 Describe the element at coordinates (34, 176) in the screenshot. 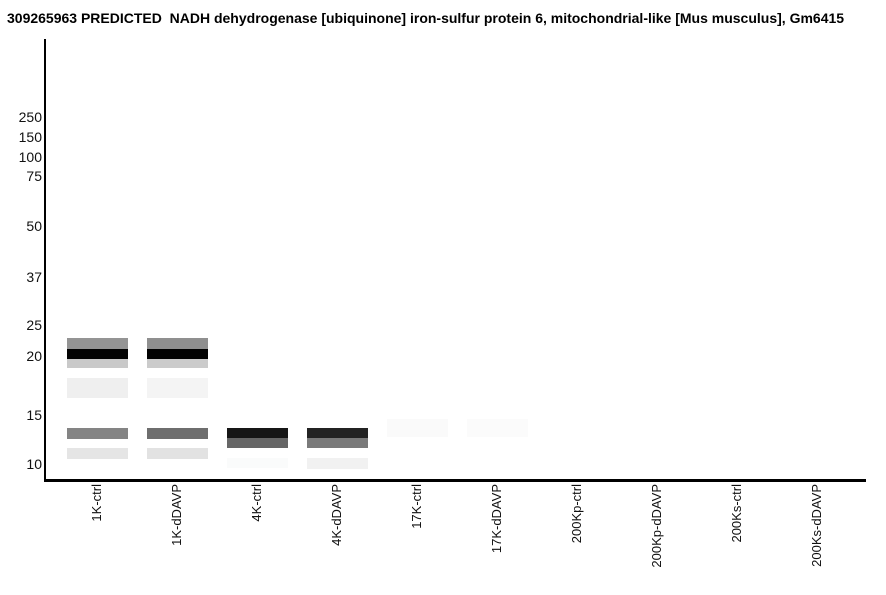

I see `mw-marker-label: 75` at that location.